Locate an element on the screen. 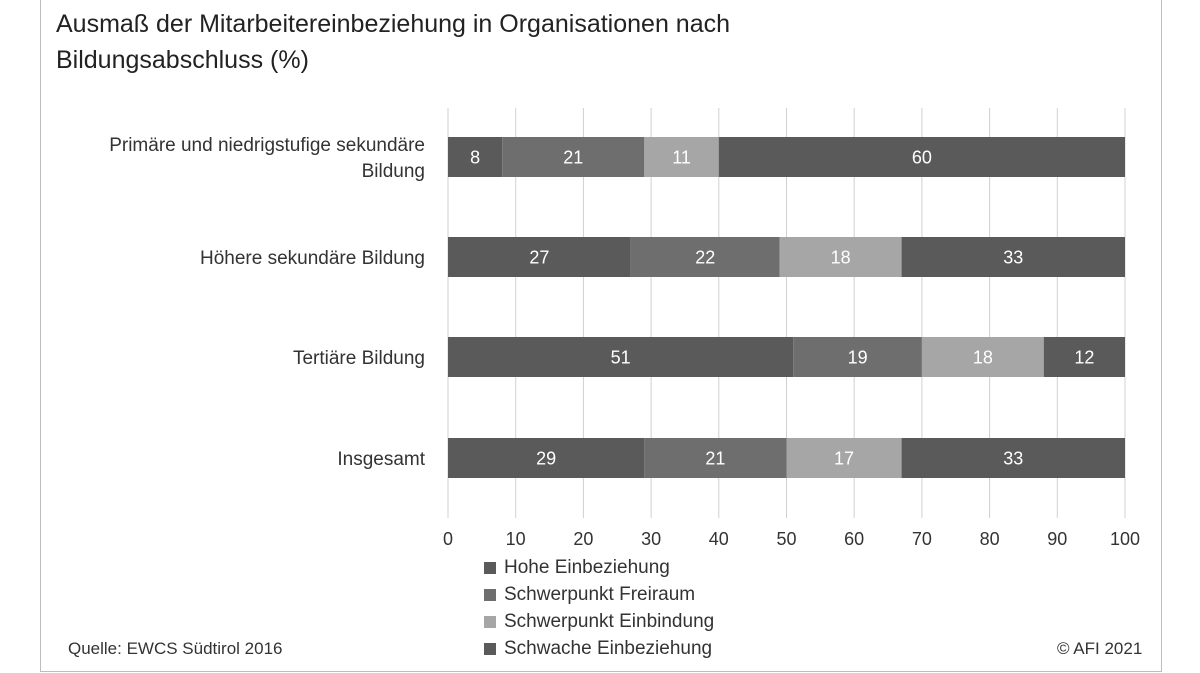 The width and height of the screenshot is (1200, 673). legend-label: Schwache Einbeziehung is located at coordinates (608, 648).